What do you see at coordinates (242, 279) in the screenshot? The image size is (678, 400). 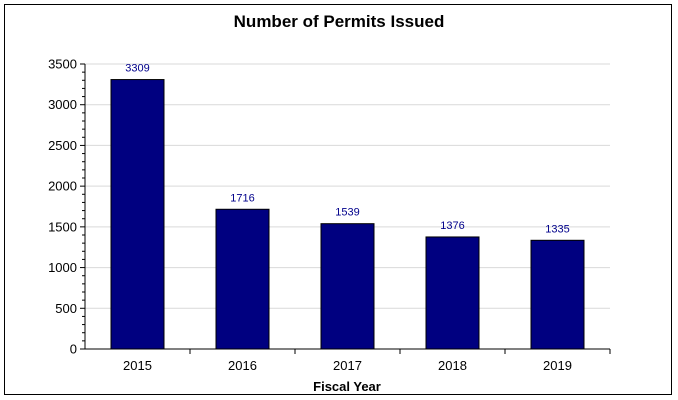 I see `bar-2016` at bounding box center [242, 279].